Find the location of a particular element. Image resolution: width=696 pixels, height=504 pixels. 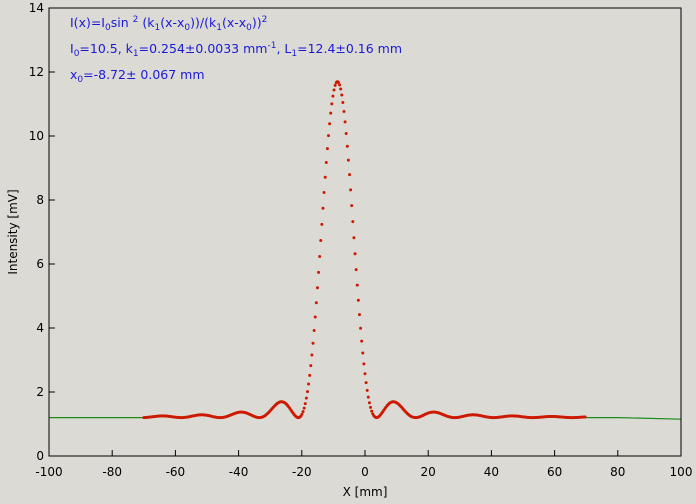

measured-series-line is located at coordinates (634, 418).